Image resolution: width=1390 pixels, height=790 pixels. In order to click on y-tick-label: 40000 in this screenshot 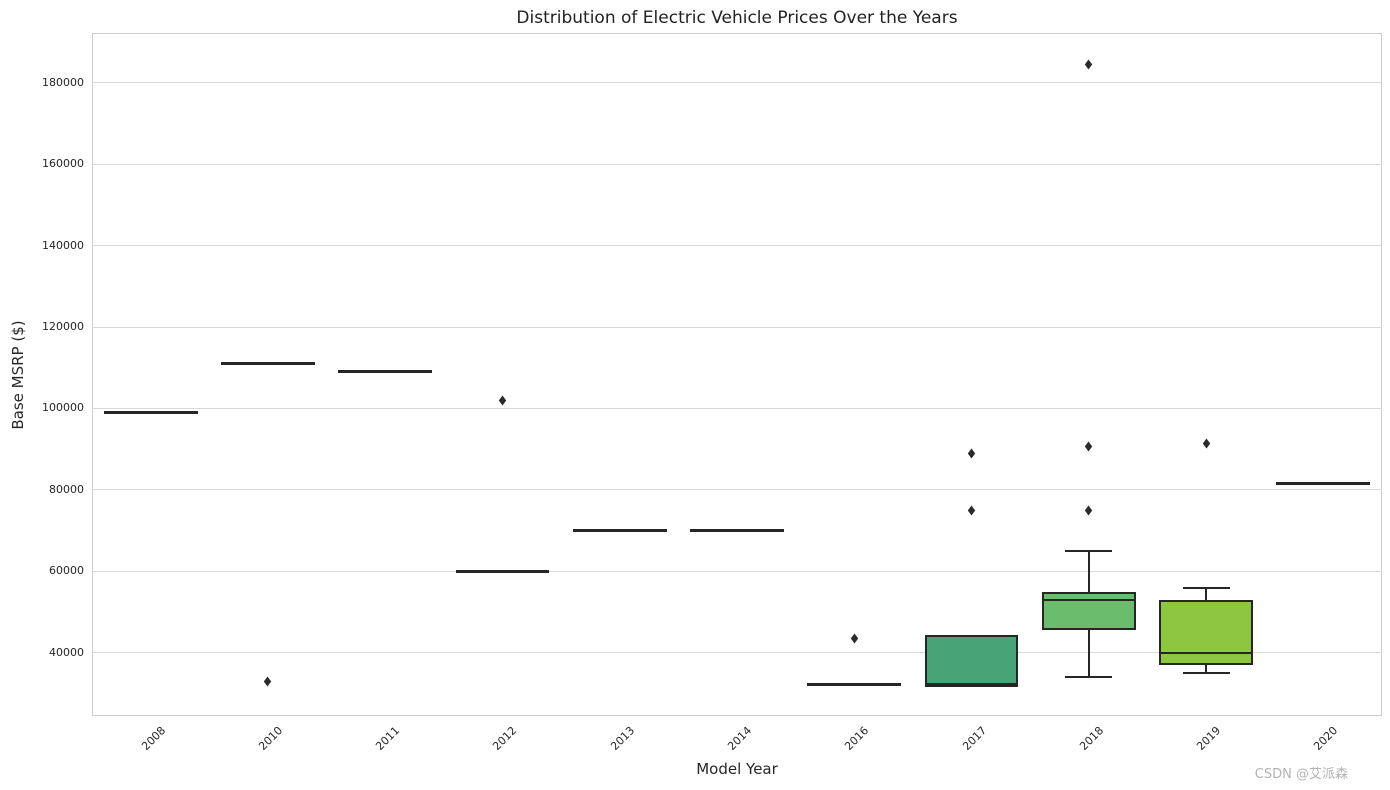, I will do `click(66, 652)`.